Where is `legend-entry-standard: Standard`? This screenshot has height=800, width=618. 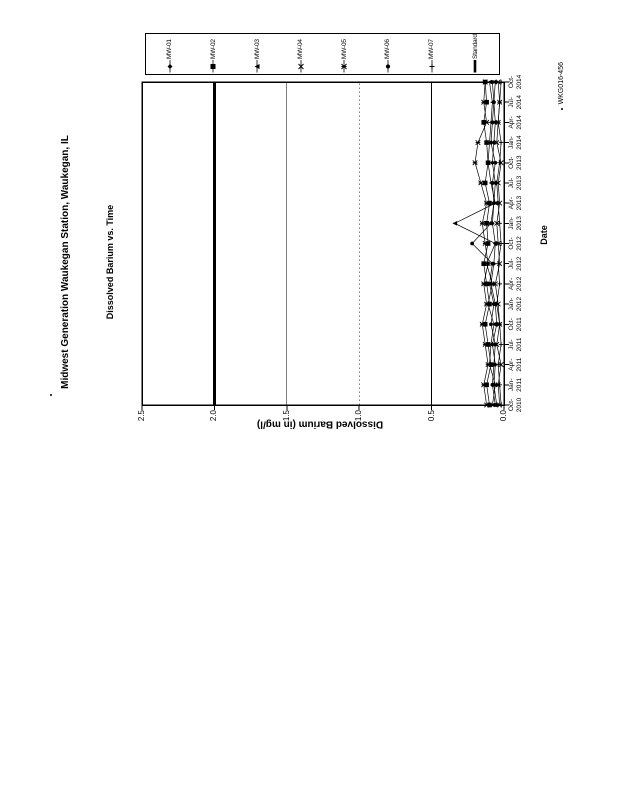
legend-entry-standard: Standard is located at coordinates (475, 53).